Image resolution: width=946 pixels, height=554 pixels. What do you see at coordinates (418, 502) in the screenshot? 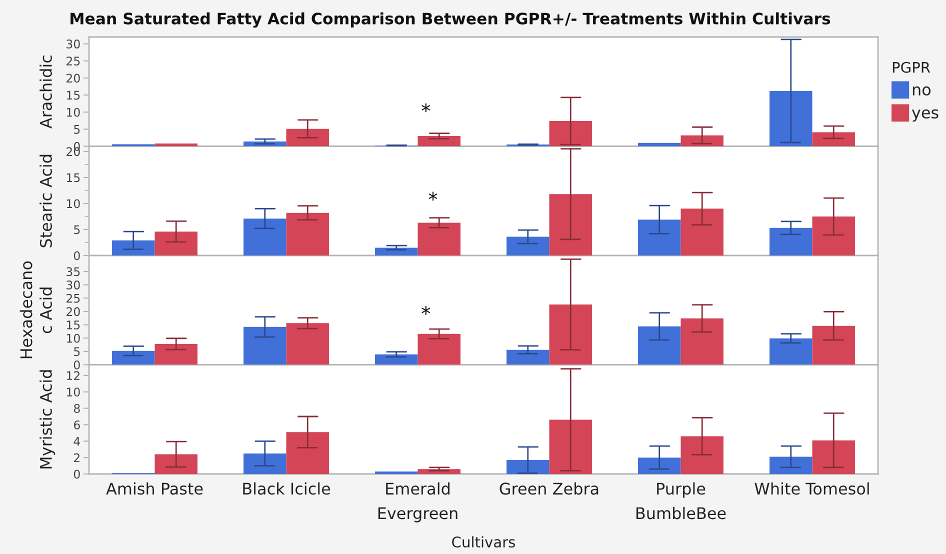
I see `x-tick-label: Emerald Evergreen` at bounding box center [418, 502].